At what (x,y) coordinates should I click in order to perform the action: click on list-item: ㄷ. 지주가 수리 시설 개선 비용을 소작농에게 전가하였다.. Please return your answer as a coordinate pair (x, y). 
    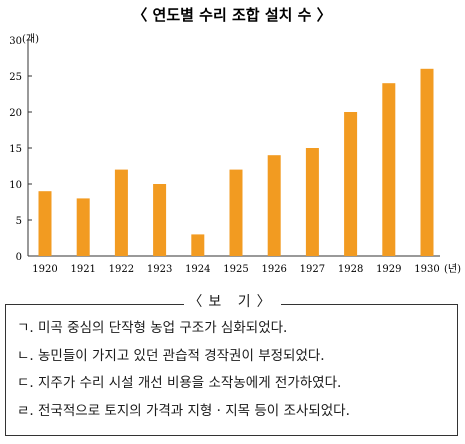
    Looking at the image, I should click on (183, 383).